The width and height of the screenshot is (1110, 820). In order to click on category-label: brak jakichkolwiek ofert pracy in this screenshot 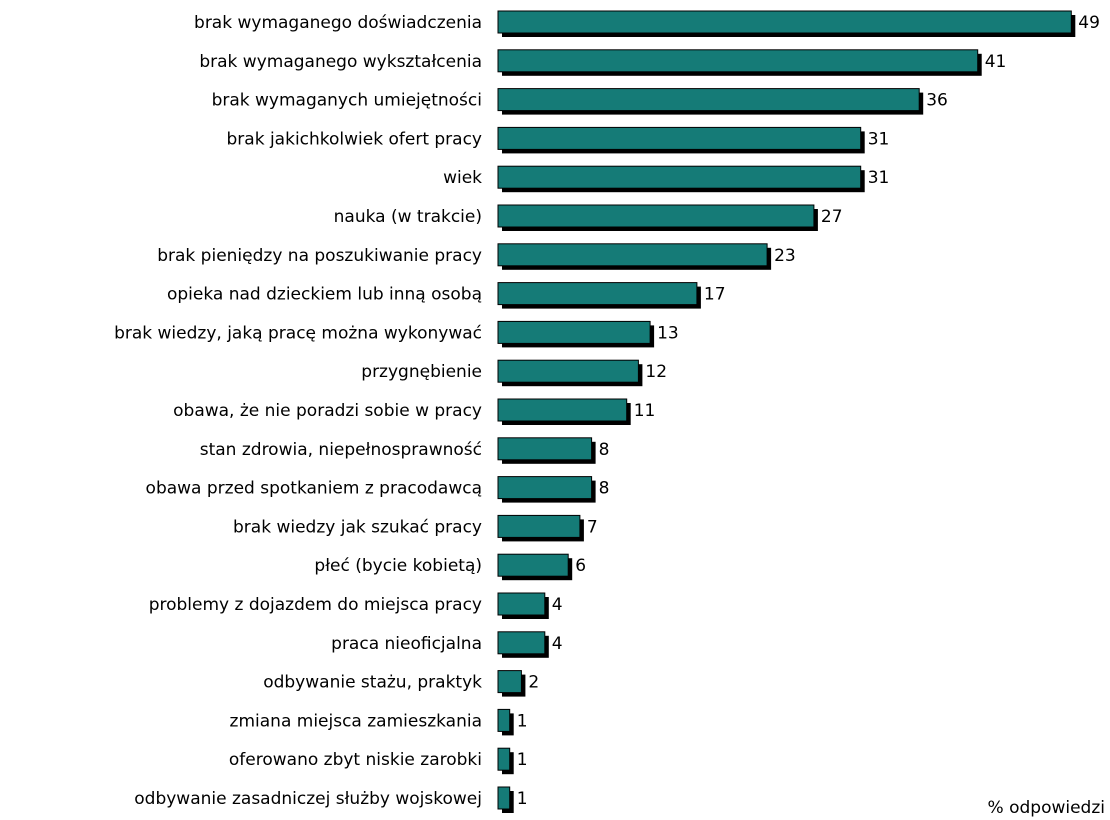, I will do `click(354, 139)`.